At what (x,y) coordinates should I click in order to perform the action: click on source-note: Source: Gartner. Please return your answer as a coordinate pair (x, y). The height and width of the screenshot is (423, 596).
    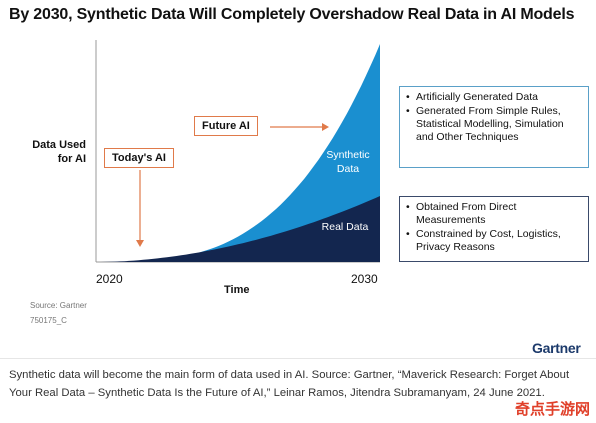
    Looking at the image, I should click on (58, 305).